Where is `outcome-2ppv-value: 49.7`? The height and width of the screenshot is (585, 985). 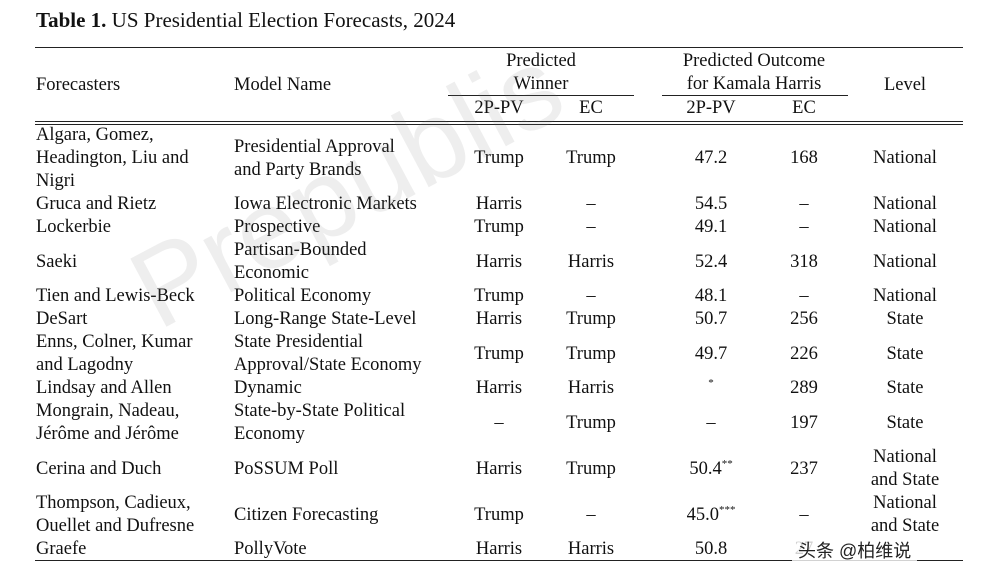 outcome-2ppv-value: 49.7 is located at coordinates (711, 353).